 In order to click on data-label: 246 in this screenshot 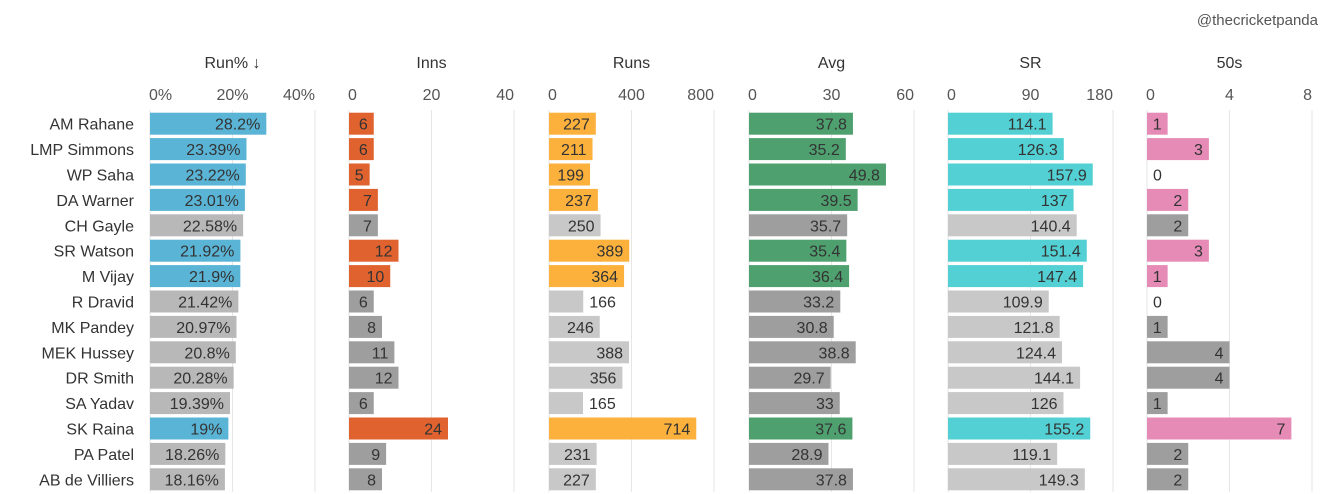, I will do `click(580, 328)`.